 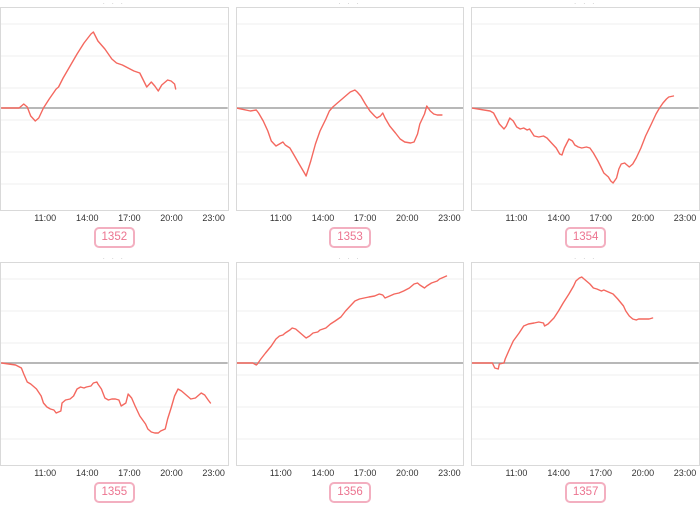 I want to click on badge-row: 1353, so click(x=350, y=237).